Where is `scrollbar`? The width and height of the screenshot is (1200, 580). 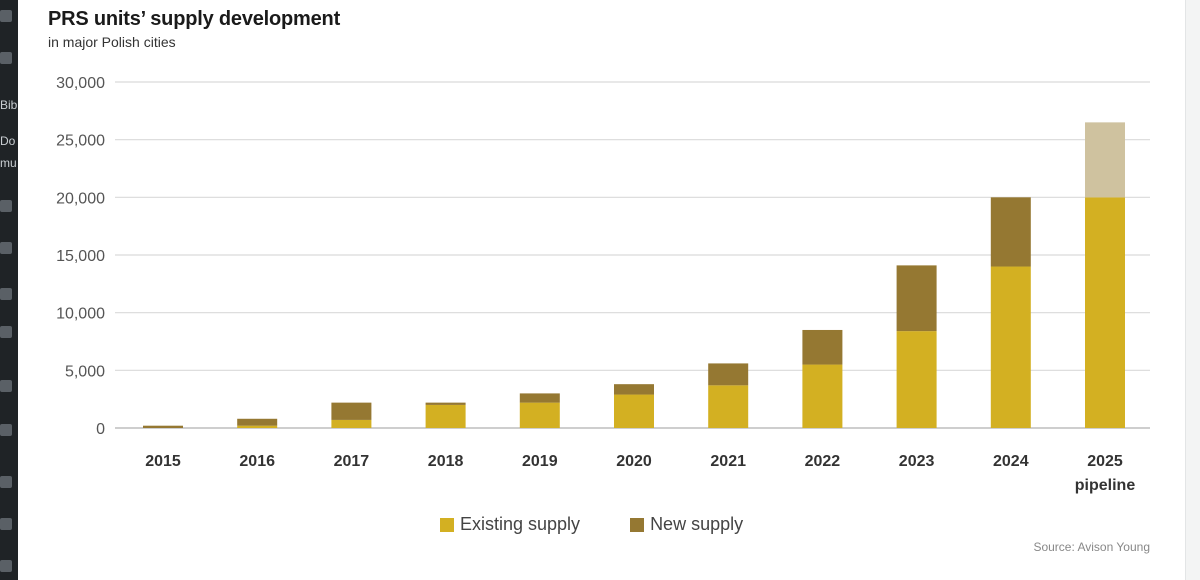
scrollbar is located at coordinates (1192, 290).